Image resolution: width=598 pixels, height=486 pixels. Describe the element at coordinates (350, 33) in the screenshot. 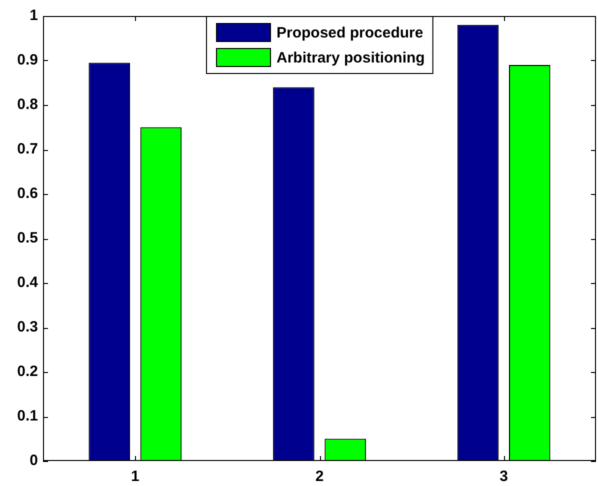

I see `legend-label: Proposed procedure` at that location.